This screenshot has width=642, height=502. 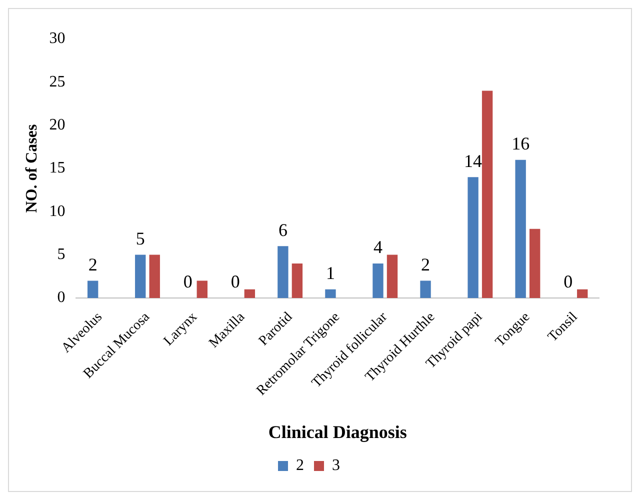 I want to click on y-tick-label: 30, so click(x=57, y=39).